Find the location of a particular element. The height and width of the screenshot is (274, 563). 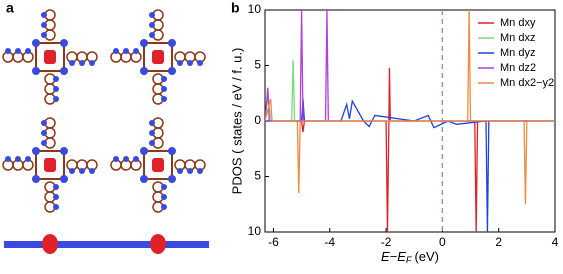

legend-label: Mn dyz is located at coordinates (517, 53).